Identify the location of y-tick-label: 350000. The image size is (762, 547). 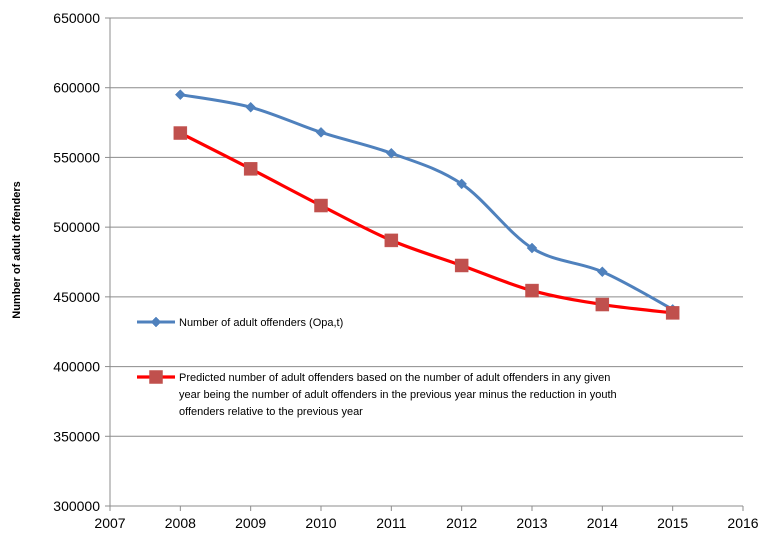
(76, 436).